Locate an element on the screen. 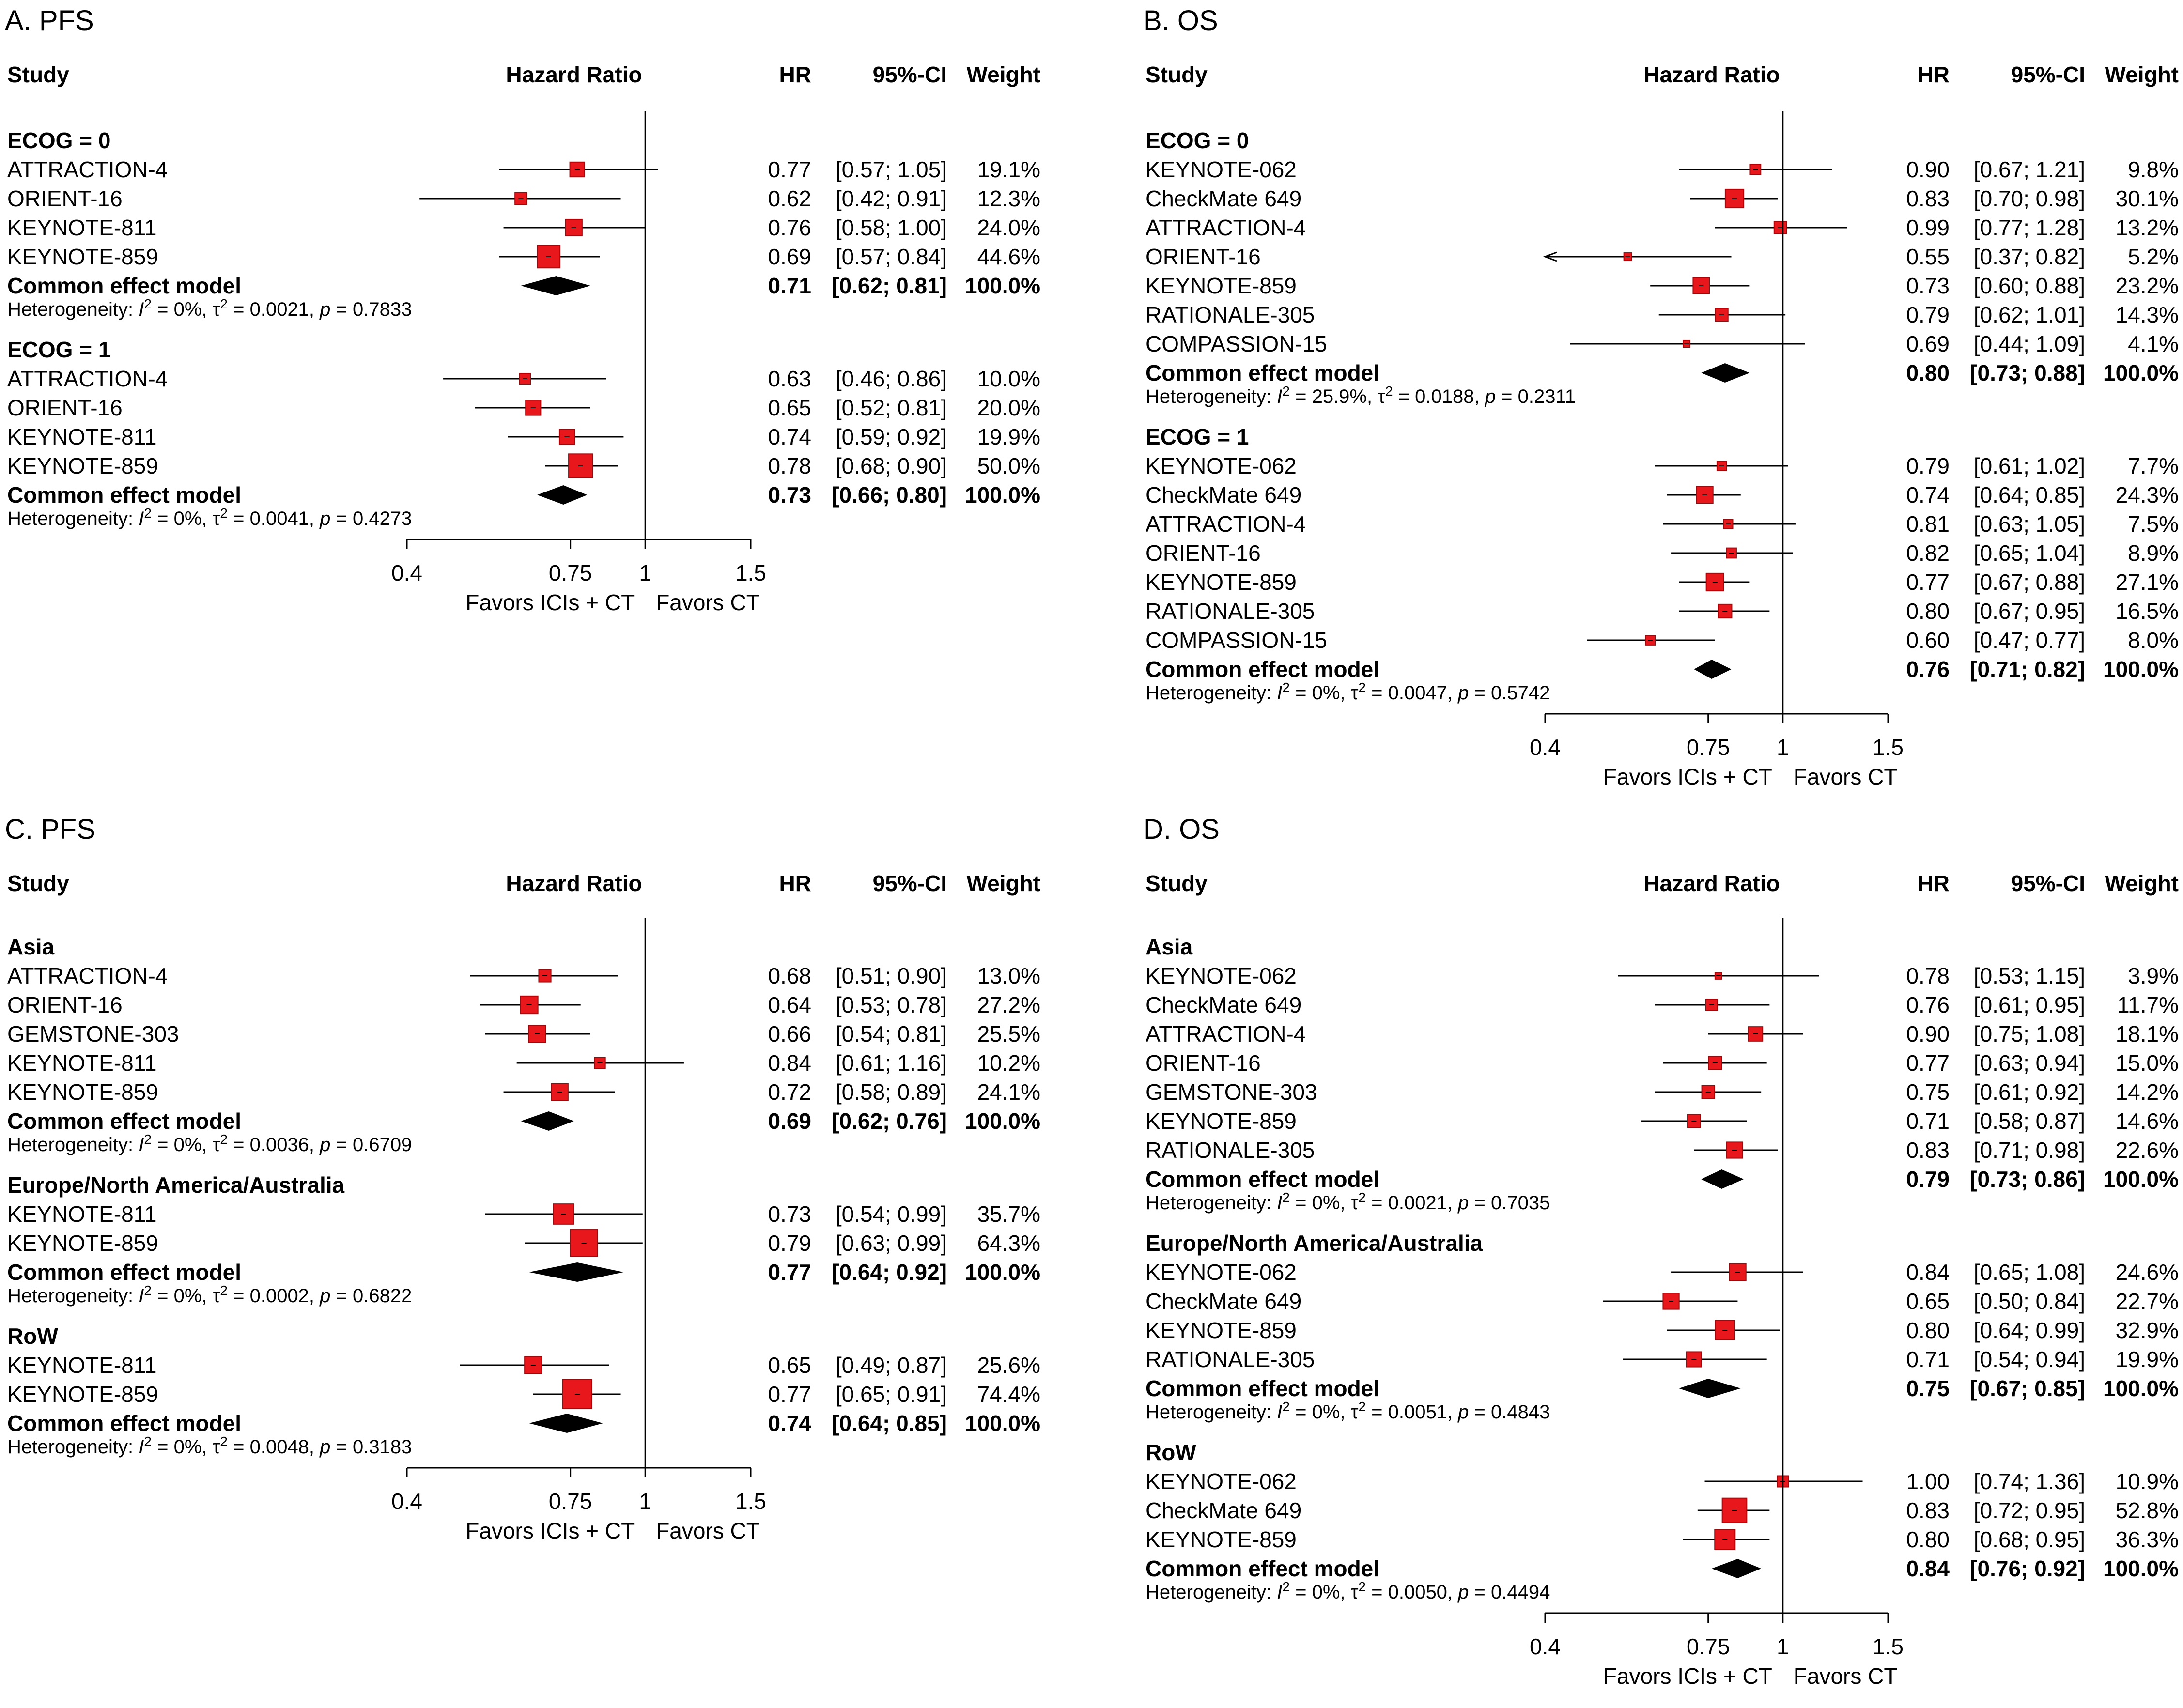 The height and width of the screenshot is (1708, 2183). hr-value: 0.83 is located at coordinates (1928, 198).